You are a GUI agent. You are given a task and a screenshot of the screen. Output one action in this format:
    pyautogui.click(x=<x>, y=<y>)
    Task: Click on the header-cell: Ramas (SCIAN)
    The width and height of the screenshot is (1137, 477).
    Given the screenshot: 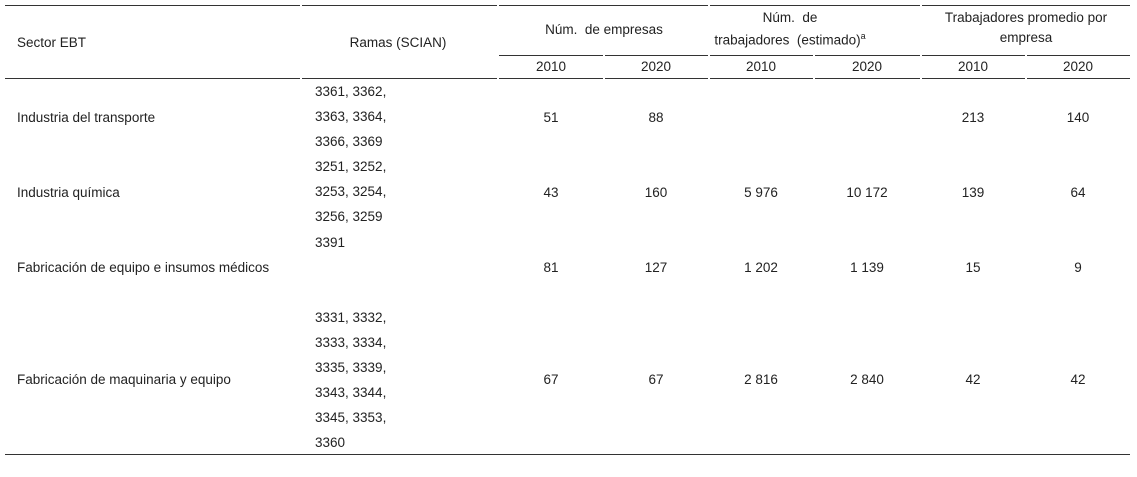 What is the action you would take?
    pyautogui.click(x=398, y=42)
    